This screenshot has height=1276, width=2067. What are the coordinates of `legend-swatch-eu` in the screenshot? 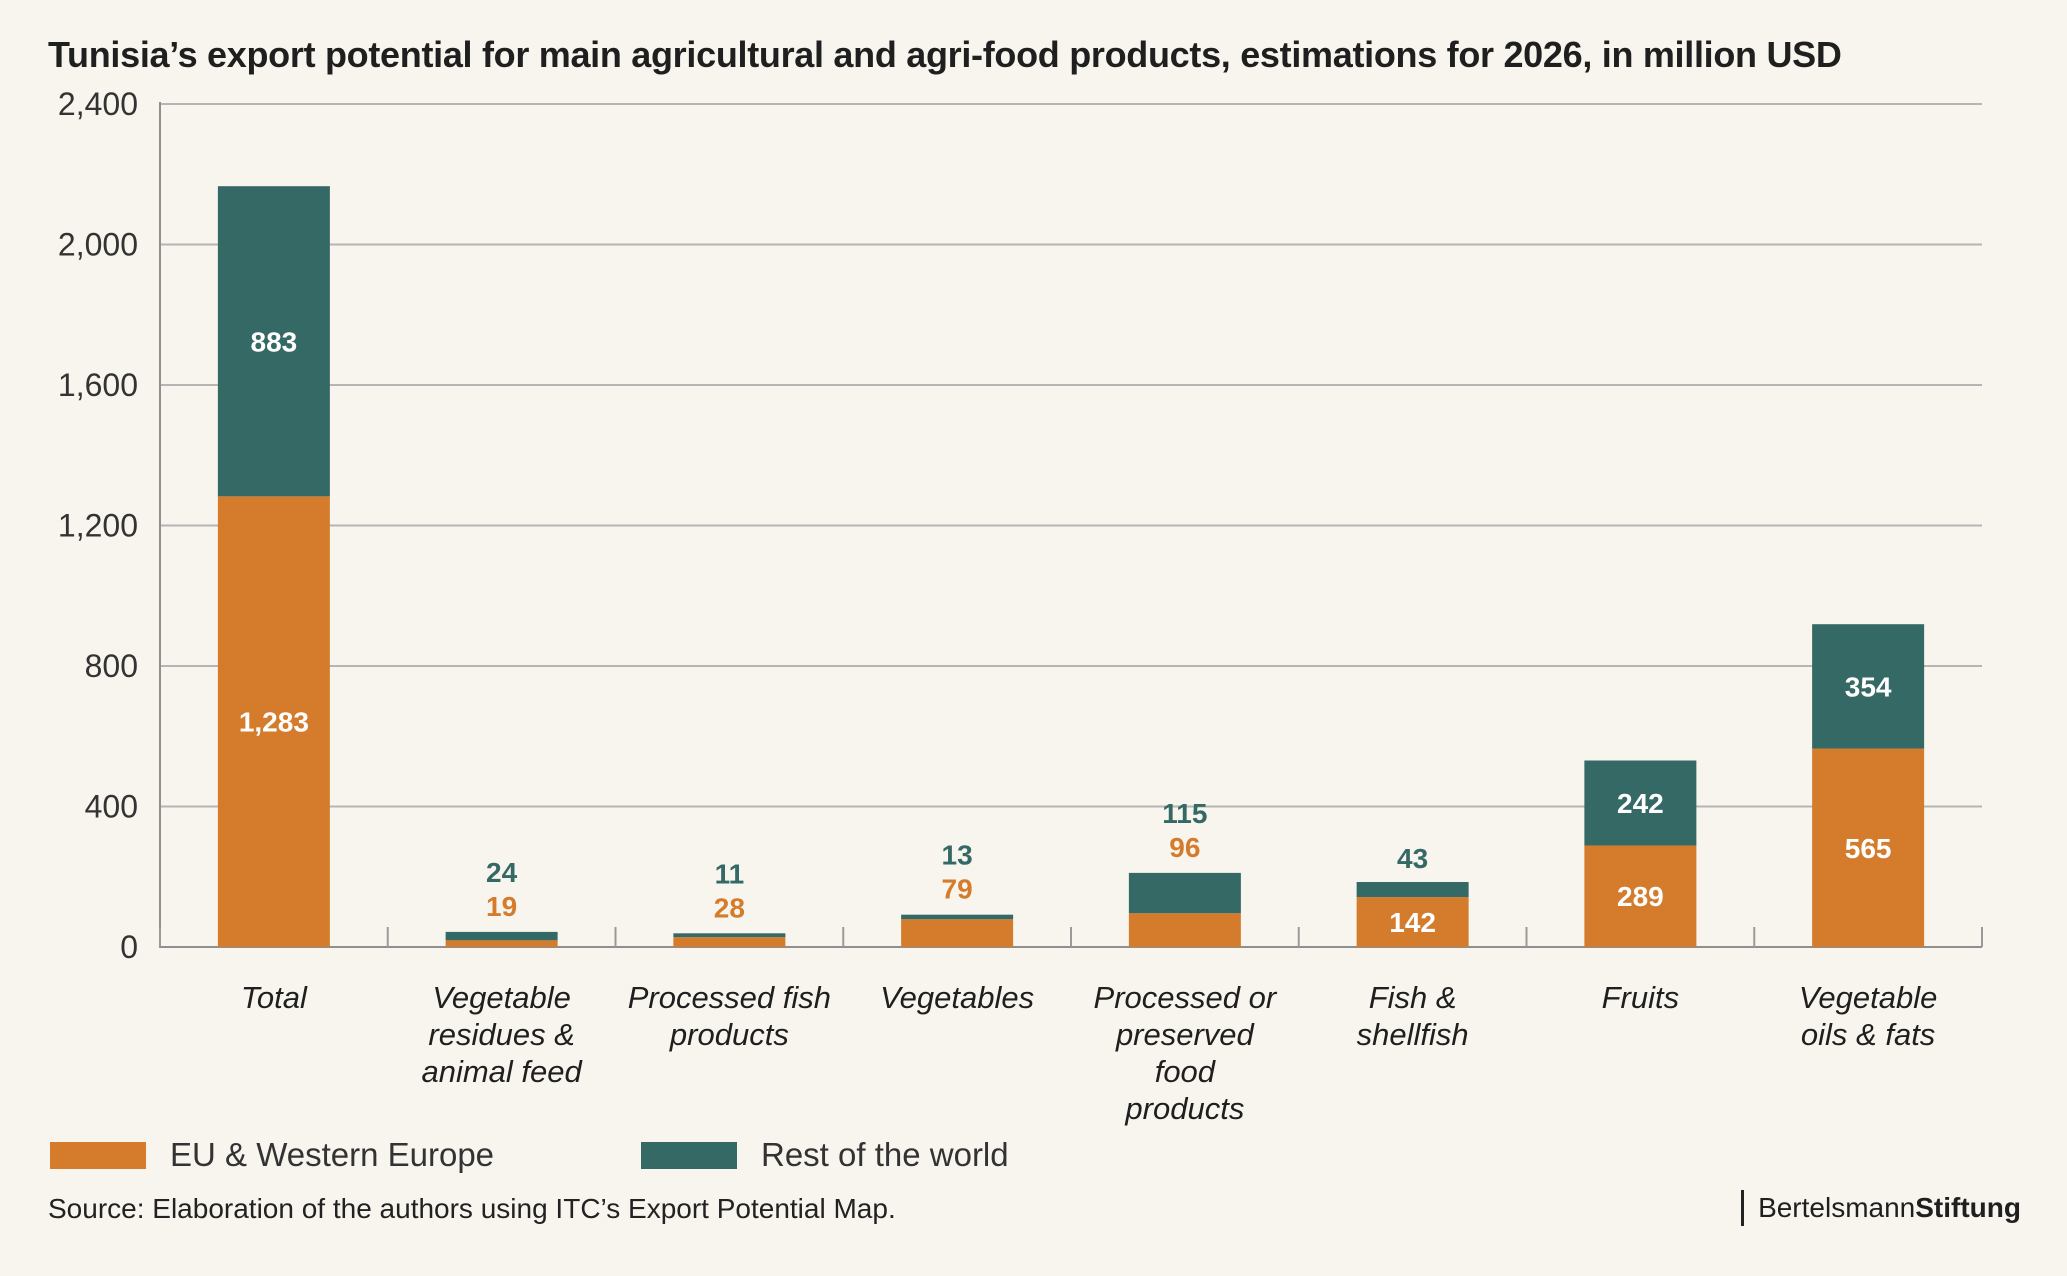 It's located at (98, 1155).